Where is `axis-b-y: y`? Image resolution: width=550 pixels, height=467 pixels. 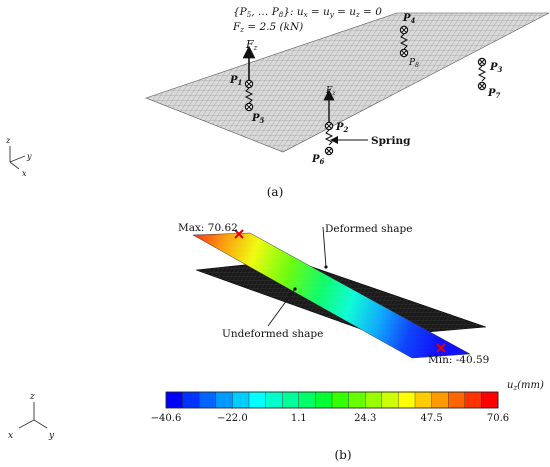 axis-b-y: y is located at coordinates (51, 436).